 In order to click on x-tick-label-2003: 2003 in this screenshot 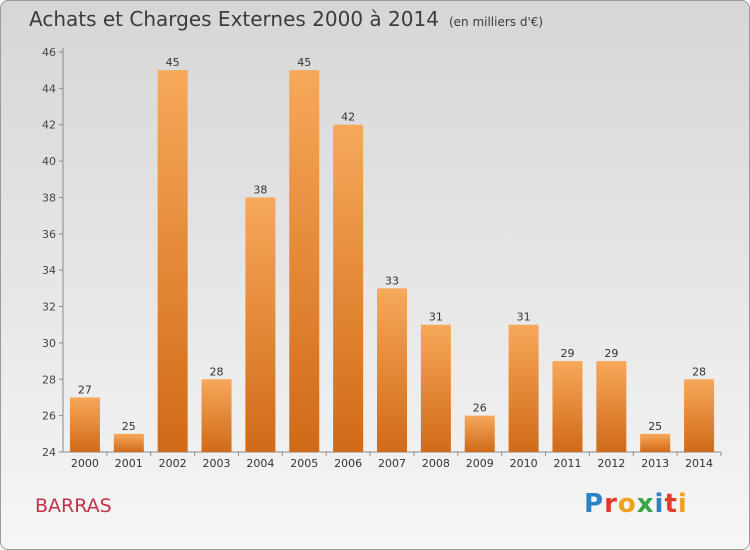, I will do `click(217, 463)`.